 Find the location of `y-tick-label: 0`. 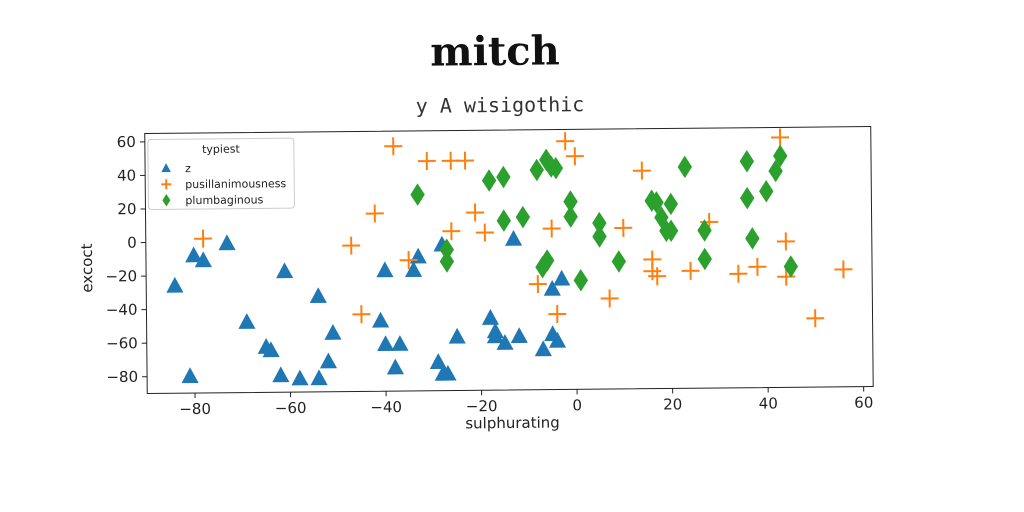

y-tick-label: 0 is located at coordinates (132, 243).